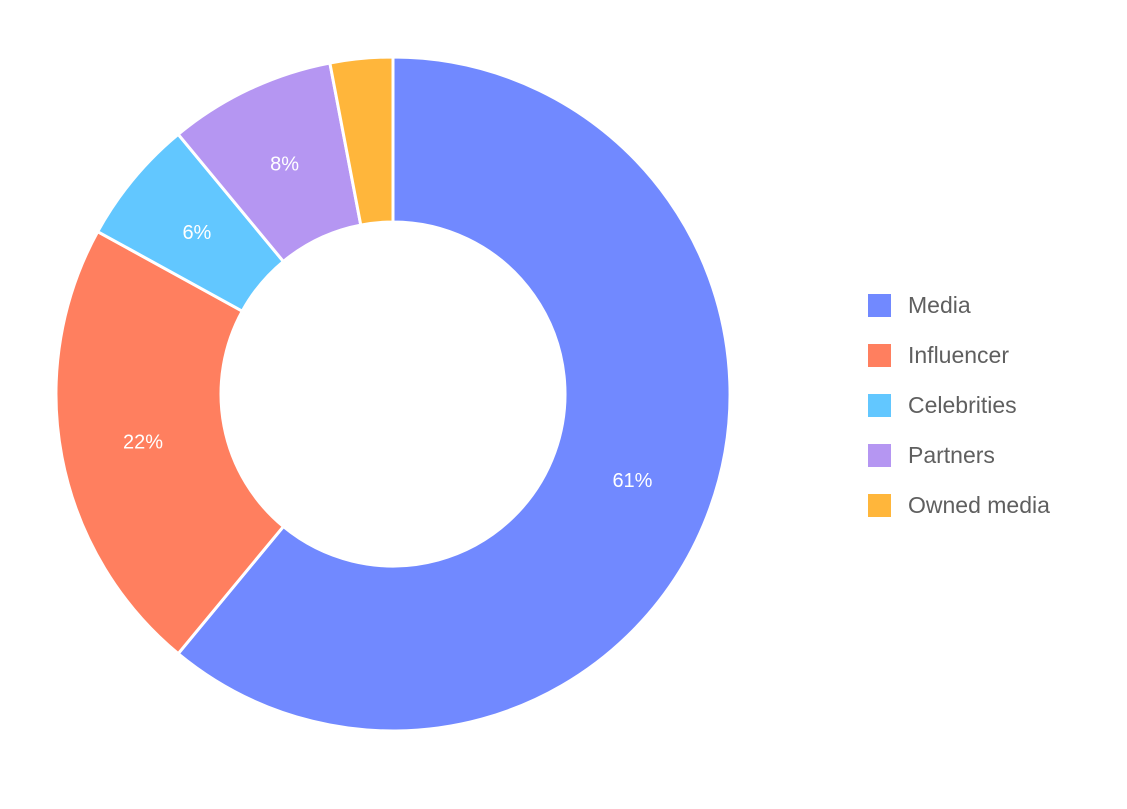  I want to click on legend-label: Media, so click(939, 304).